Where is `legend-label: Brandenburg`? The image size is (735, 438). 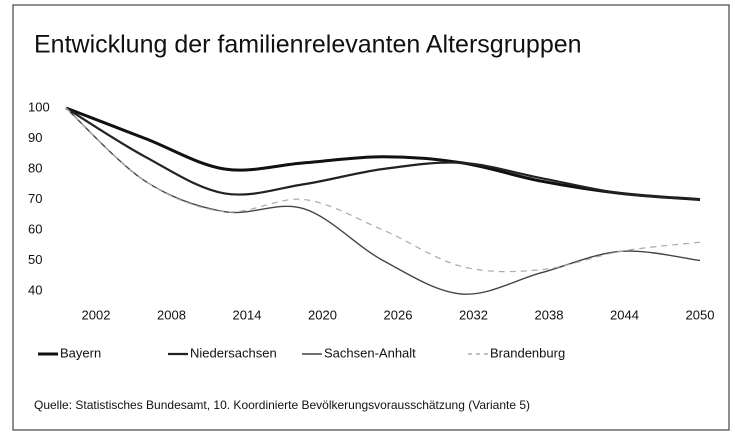 legend-label: Brandenburg is located at coordinates (527, 352).